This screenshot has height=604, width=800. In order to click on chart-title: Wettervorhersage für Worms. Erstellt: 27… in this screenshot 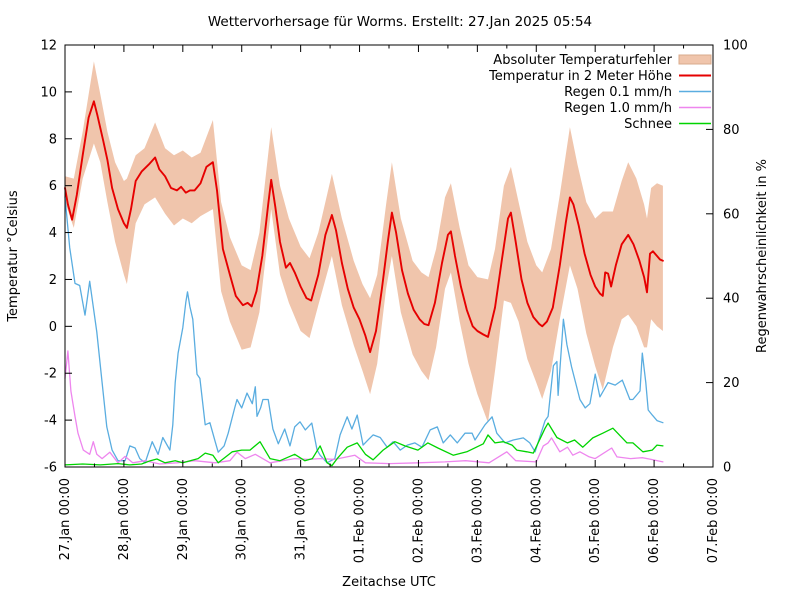, I will do `click(400, 22)`.